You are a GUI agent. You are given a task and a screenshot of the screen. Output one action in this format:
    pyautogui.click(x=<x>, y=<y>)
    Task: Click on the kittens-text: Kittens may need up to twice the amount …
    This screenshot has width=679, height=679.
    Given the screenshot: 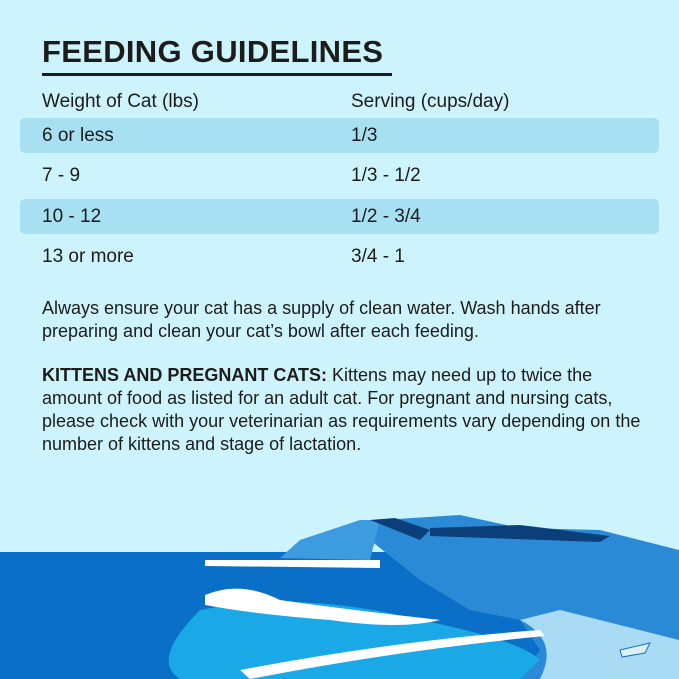 What is the action you would take?
    pyautogui.click(x=341, y=409)
    